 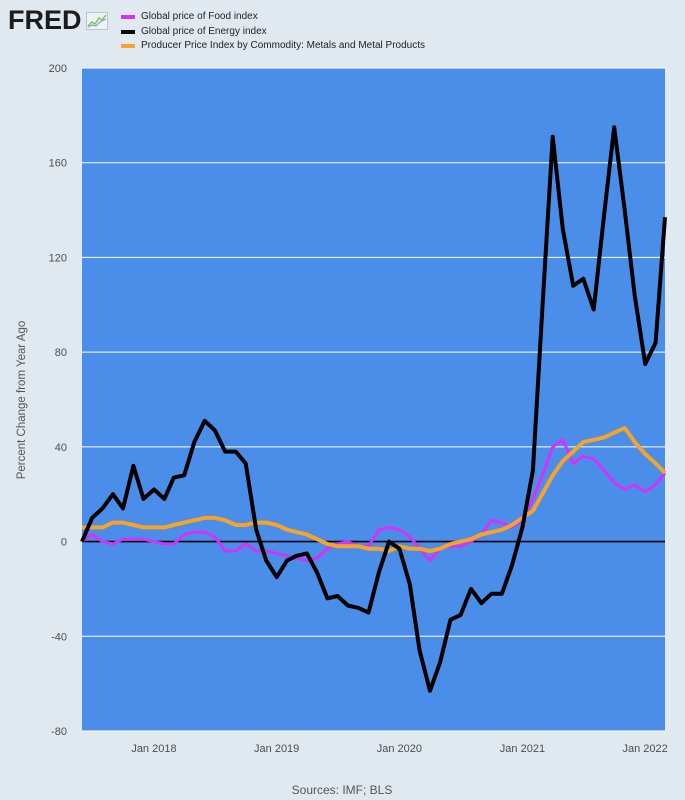 What do you see at coordinates (58, 400) in the screenshot?
I see `y-axis: 200 160 120 80 40 0 -40 -80` at bounding box center [58, 400].